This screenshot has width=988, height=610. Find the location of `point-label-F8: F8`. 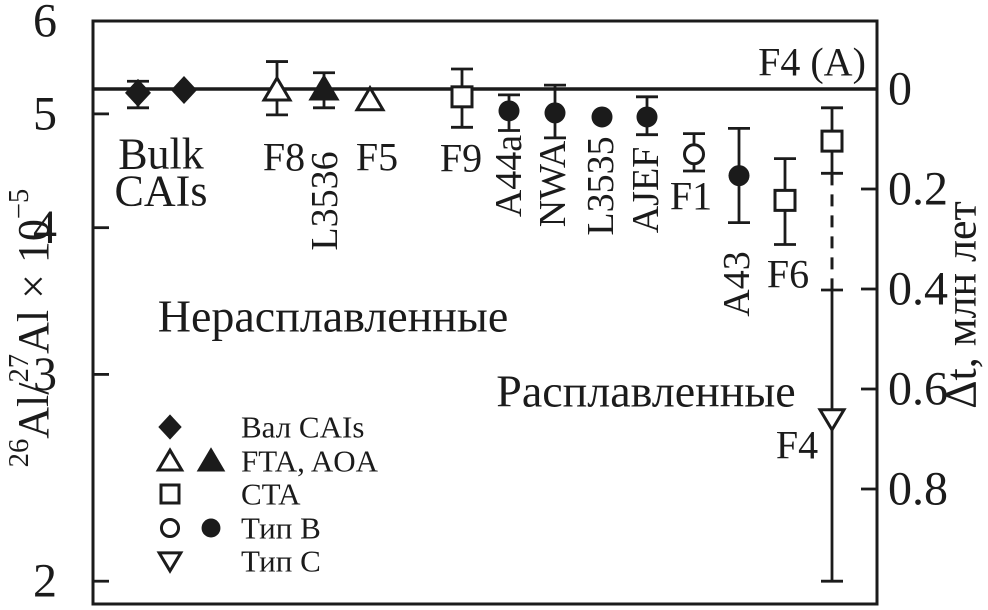

point-label-F8: F8 is located at coordinates (284, 157).